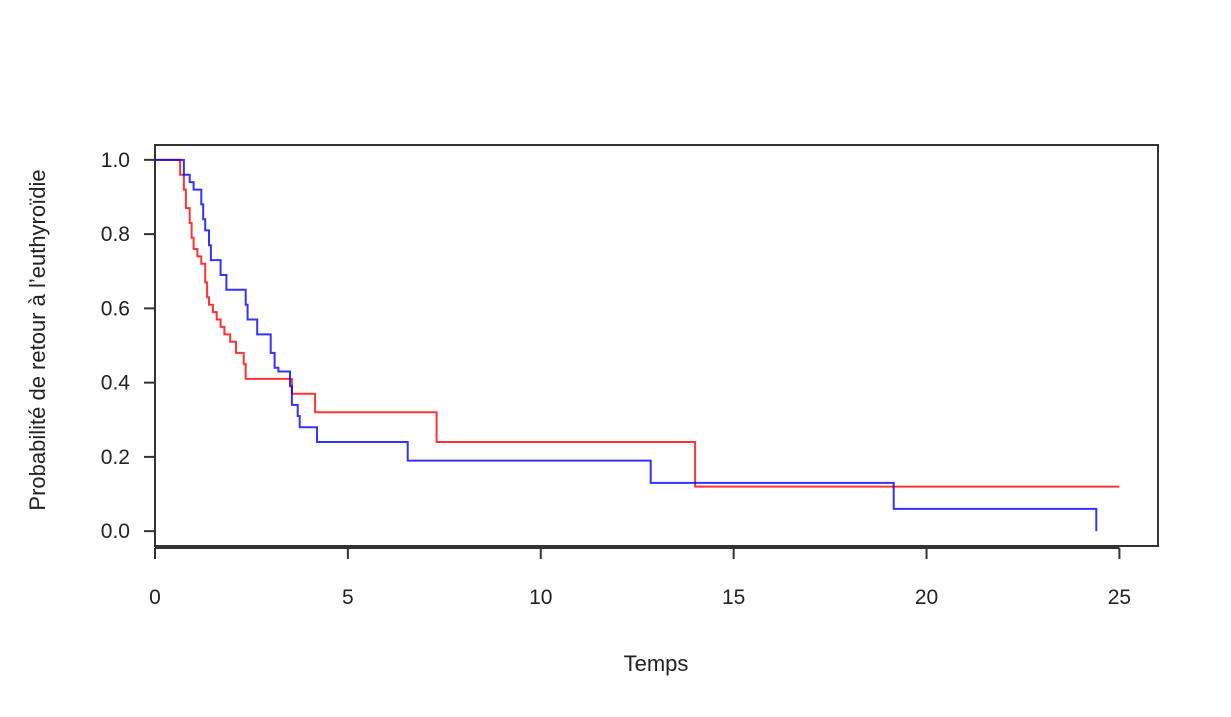  I want to click on y-axis: 0.0 0.2 0.4 0.6 0.8 1.0, so click(128, 346).